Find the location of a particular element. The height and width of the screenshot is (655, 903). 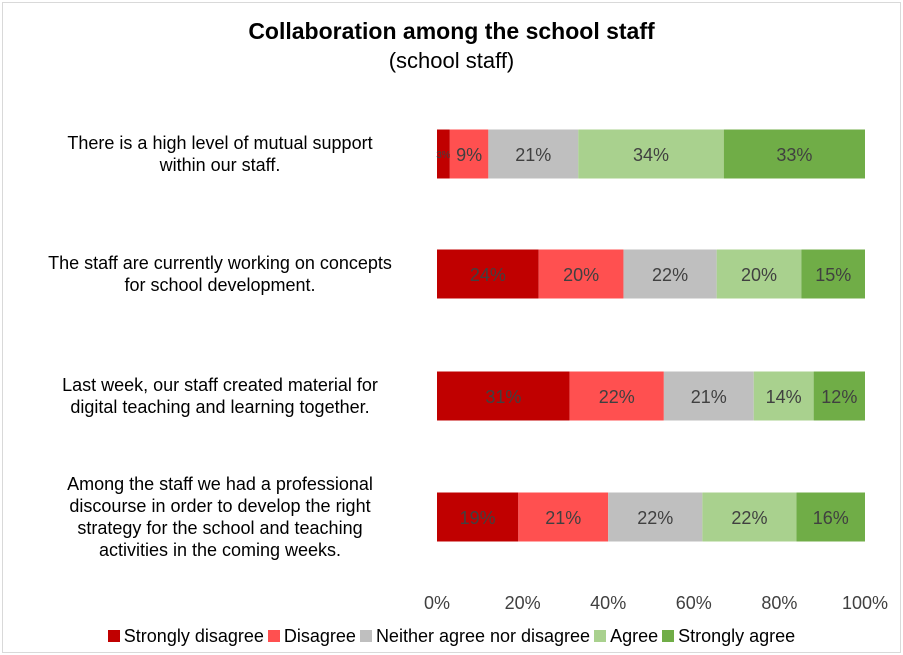

x-tick-label: 20% is located at coordinates (523, 603).